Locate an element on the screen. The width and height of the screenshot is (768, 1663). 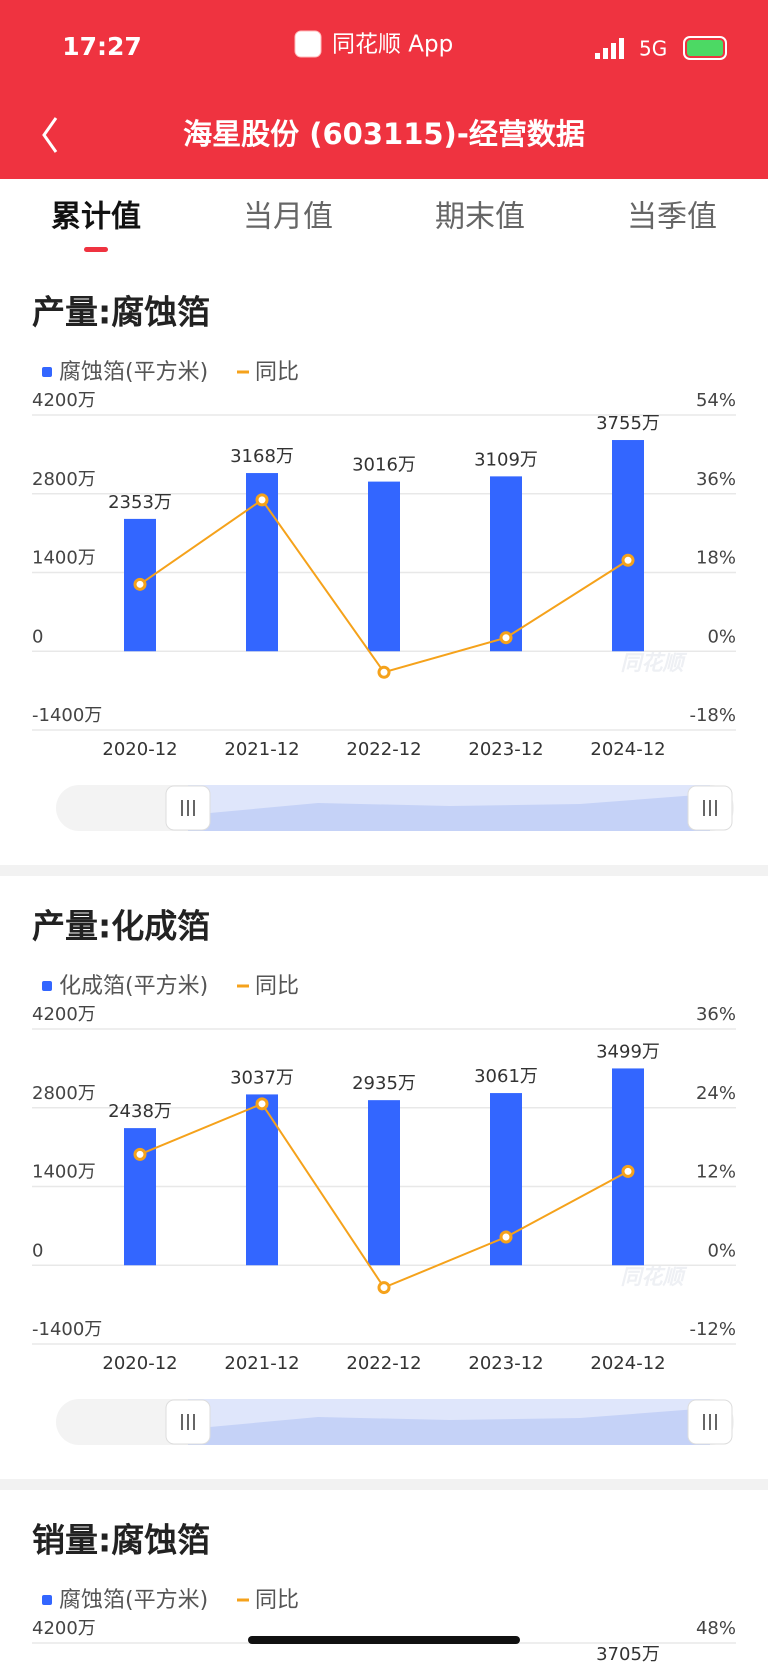
tab: 当月值 is located at coordinates (288, 217).